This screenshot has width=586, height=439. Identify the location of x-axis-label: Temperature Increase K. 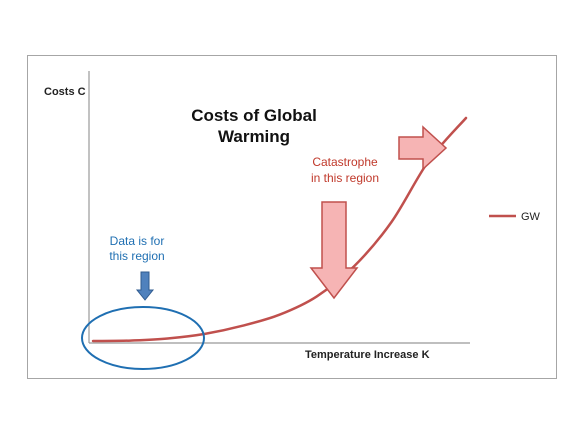
(367, 355).